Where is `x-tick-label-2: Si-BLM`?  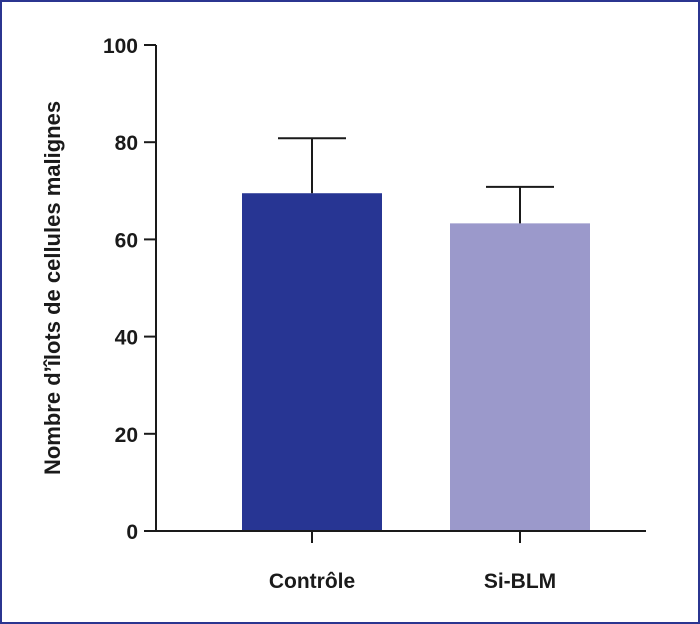
x-tick-label-2: Si-BLM is located at coordinates (520, 581).